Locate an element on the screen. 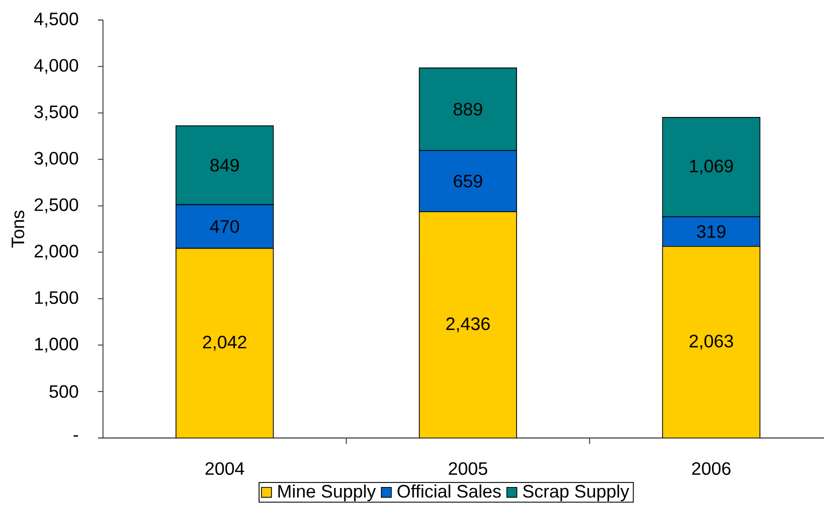  y-axis-title: Tons is located at coordinates (18, 229).